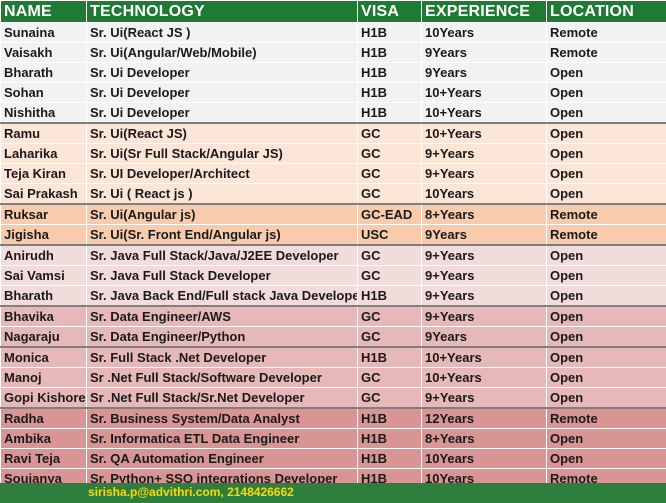 This screenshot has height=503, width=666. What do you see at coordinates (222, 214) in the screenshot?
I see `technology-cell: Sr. Ui(Angular js)` at bounding box center [222, 214].